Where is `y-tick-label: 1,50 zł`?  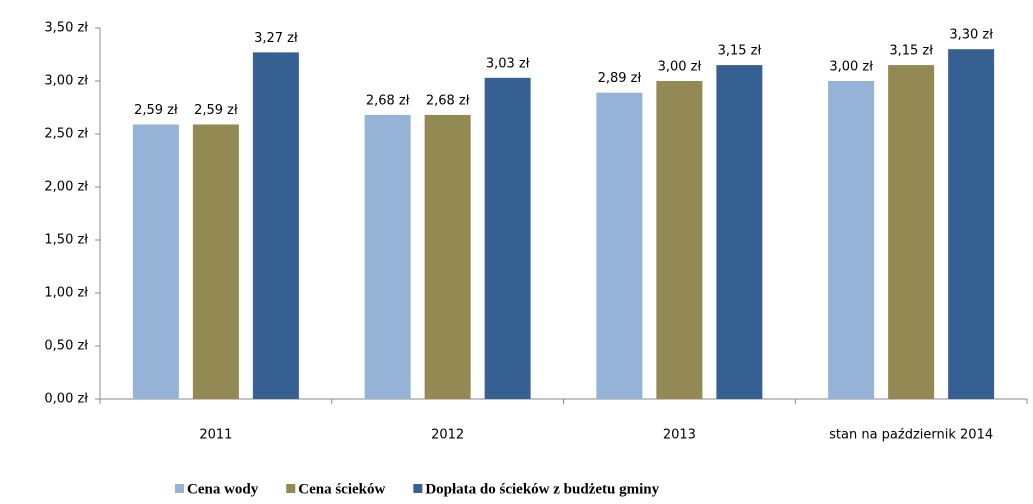 y-tick-label: 1,50 zł is located at coordinates (66, 240).